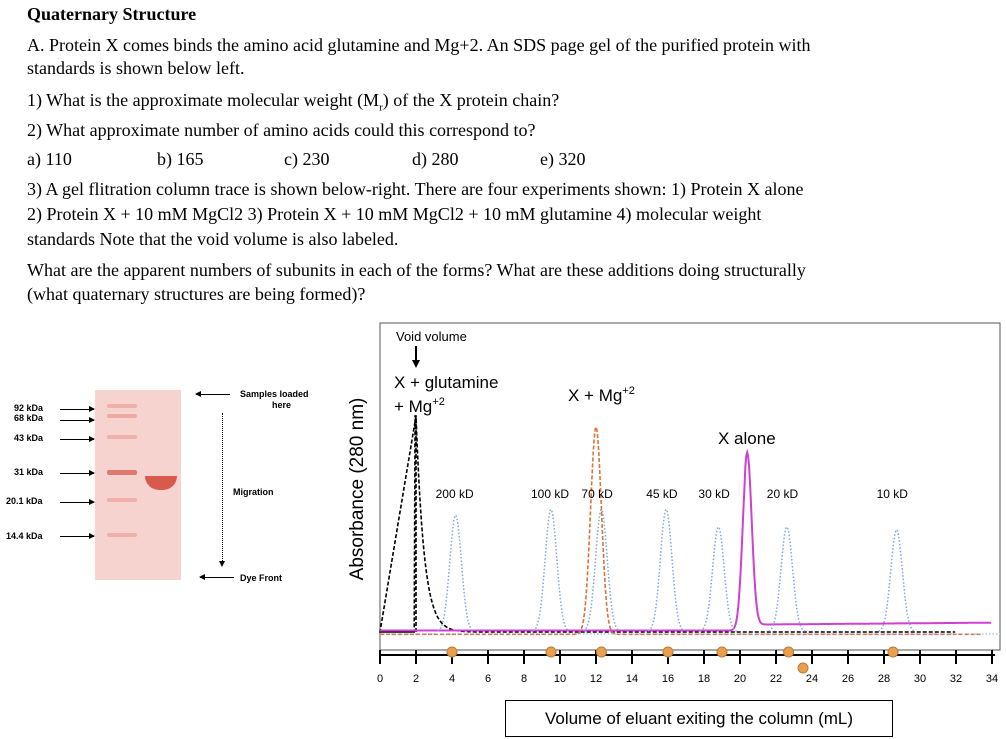  What do you see at coordinates (282, 405) in the screenshot?
I see `samples-loaded-label-2: here` at bounding box center [282, 405].